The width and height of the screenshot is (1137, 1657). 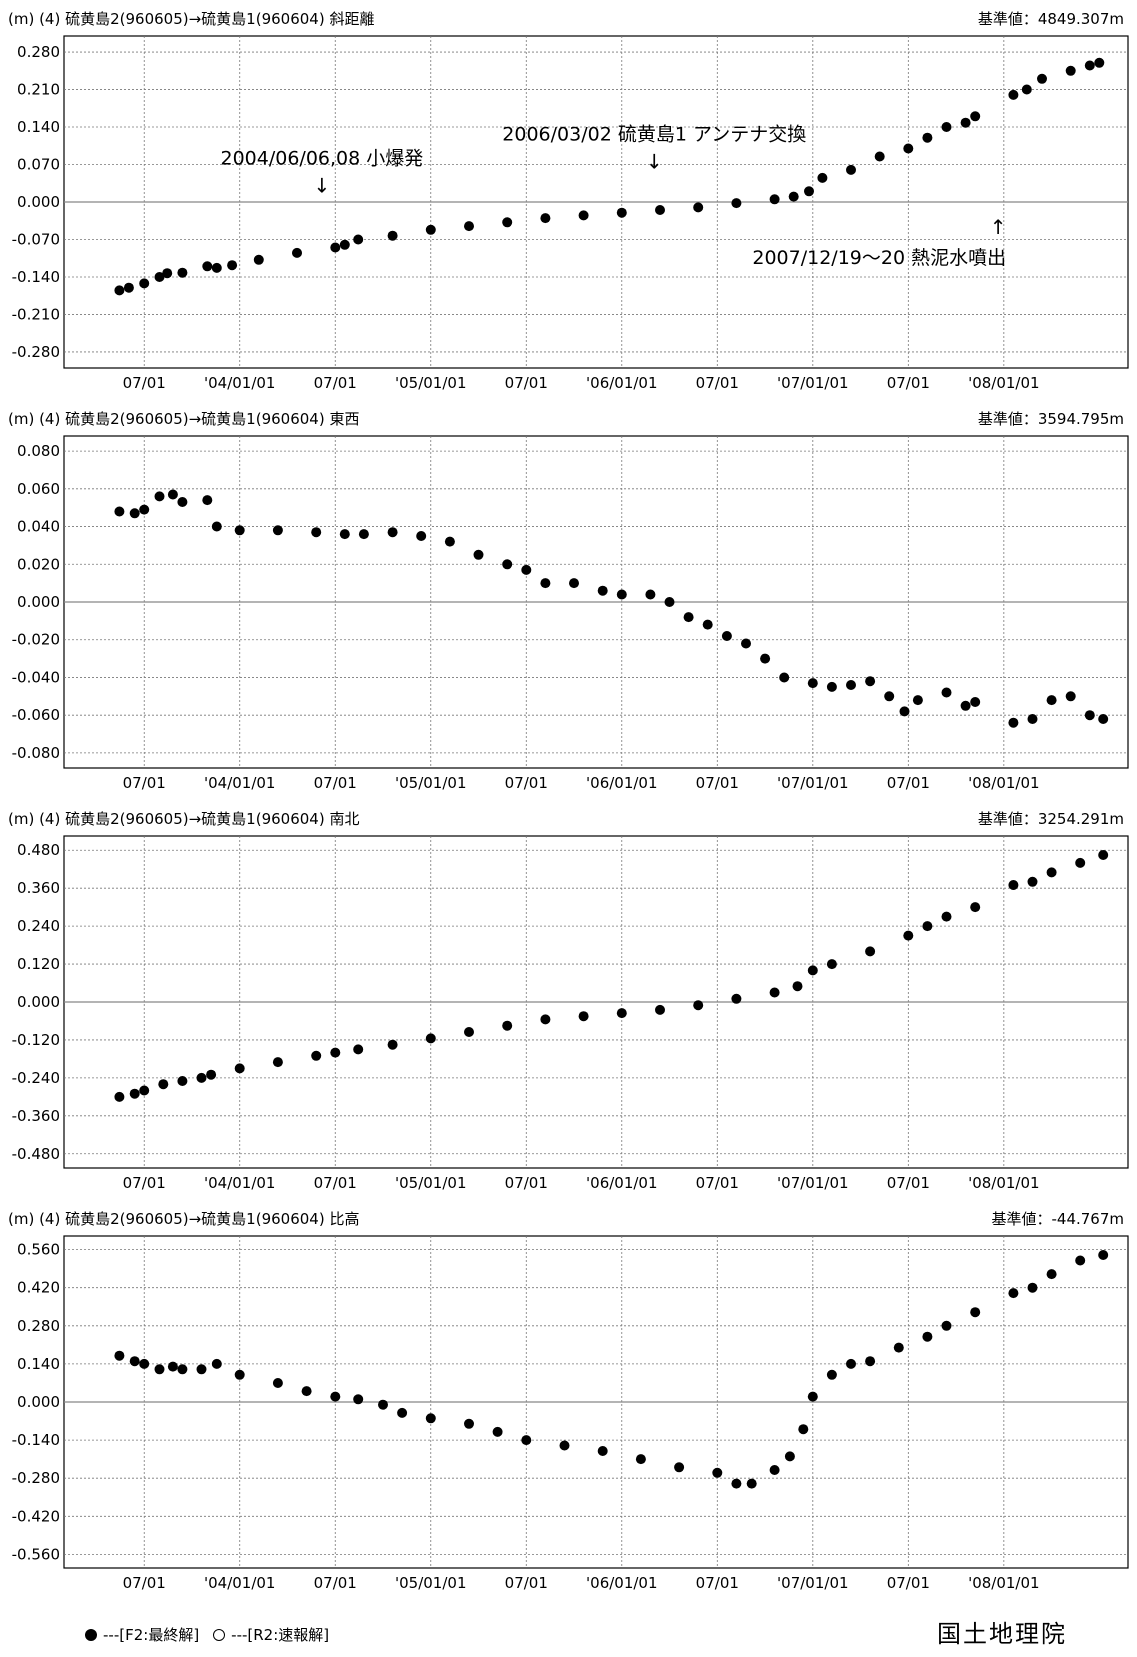 I want to click on y-tick-label: -0.060, so click(x=36, y=715).